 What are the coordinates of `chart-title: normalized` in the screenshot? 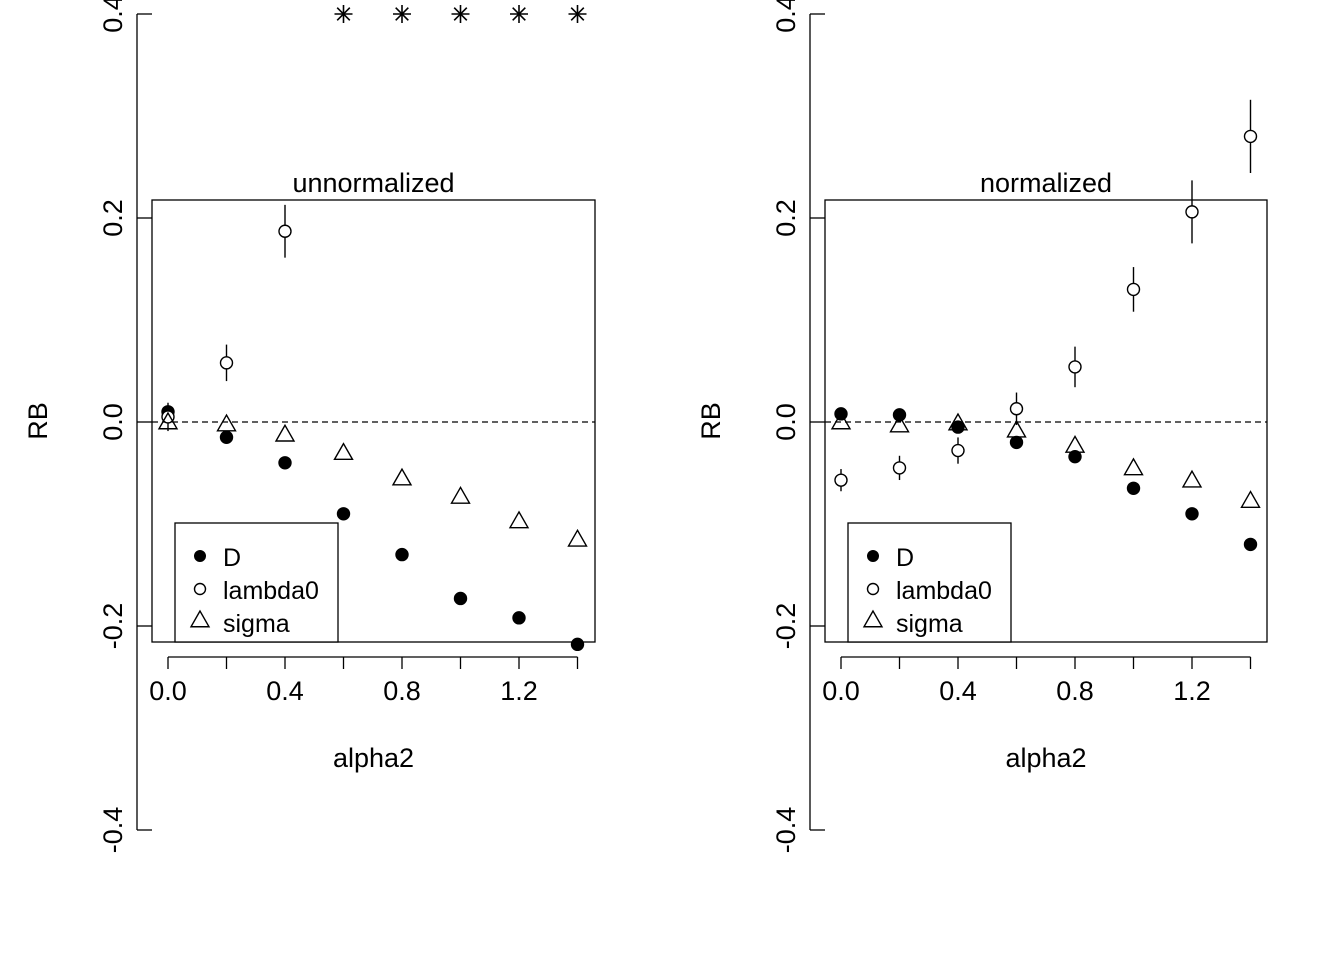 It's located at (1046, 183).